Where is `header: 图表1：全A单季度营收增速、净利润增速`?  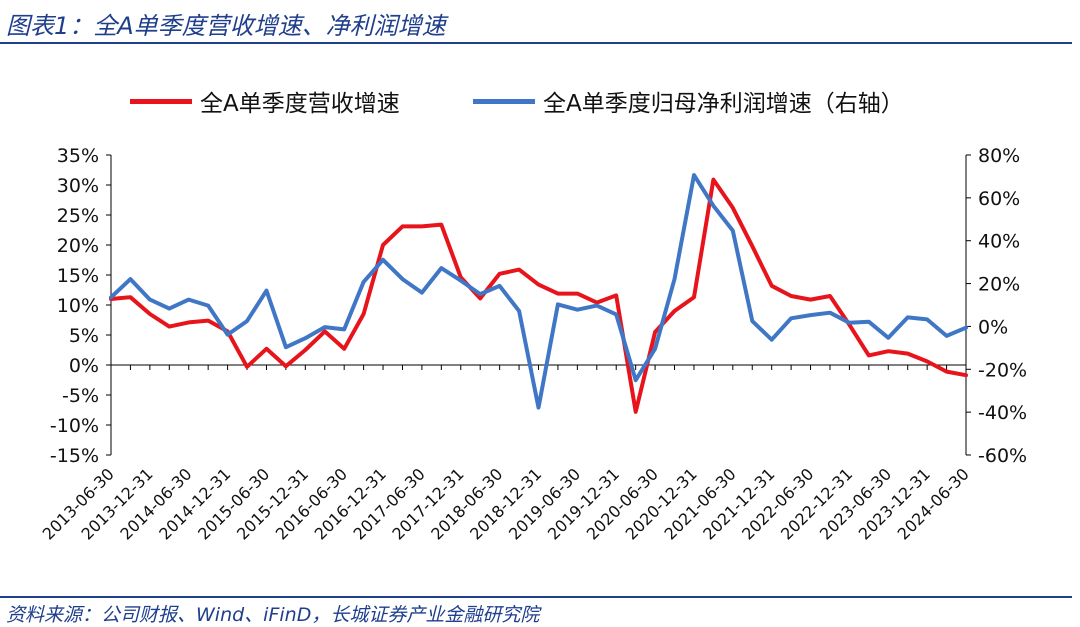 header: 图表1：全A单季度营收增速、净利润增速 is located at coordinates (540, 23).